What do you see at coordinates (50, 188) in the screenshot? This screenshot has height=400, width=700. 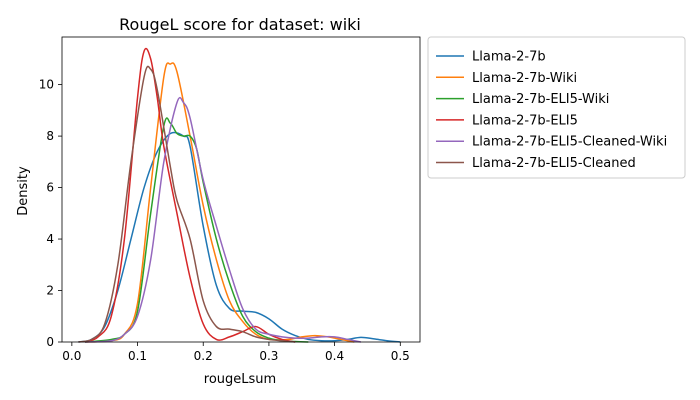 I see `y-tick-label: 6` at bounding box center [50, 188].